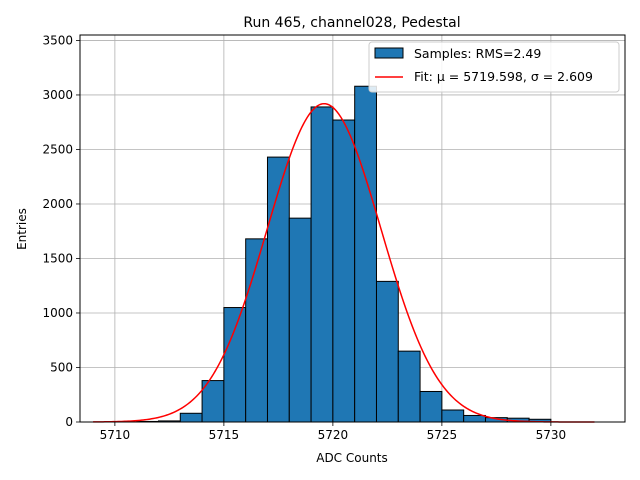 This screenshot has height=480, width=640. Describe the element at coordinates (480, 76) in the screenshot. I see `legend-fit-mu: μ = 5719.598` at that location.